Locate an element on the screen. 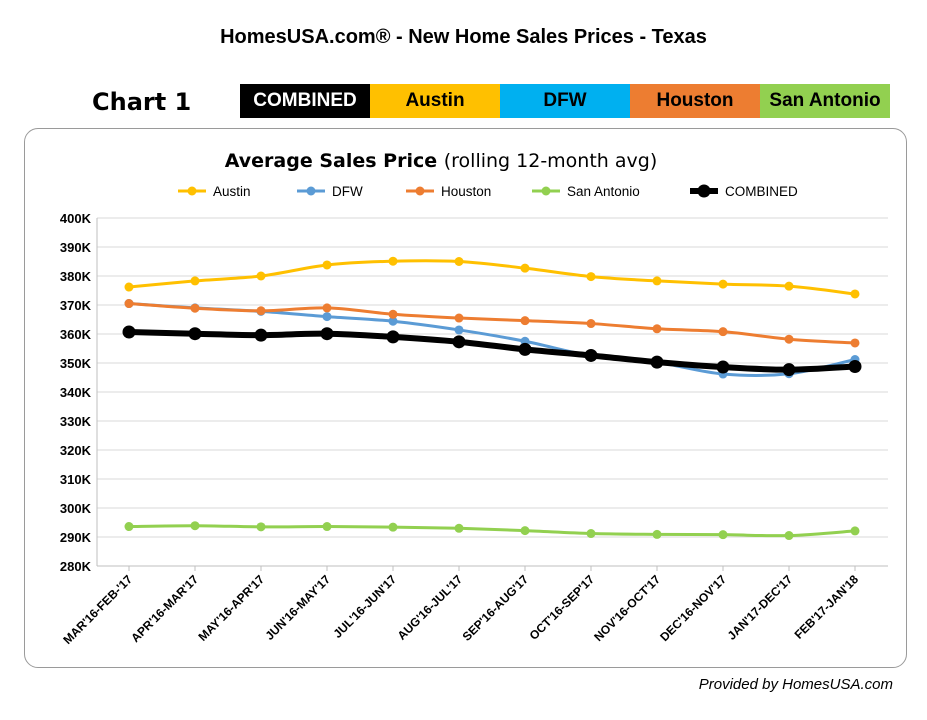 The width and height of the screenshot is (927, 720). y-tick-label: 290K is located at coordinates (76, 537).